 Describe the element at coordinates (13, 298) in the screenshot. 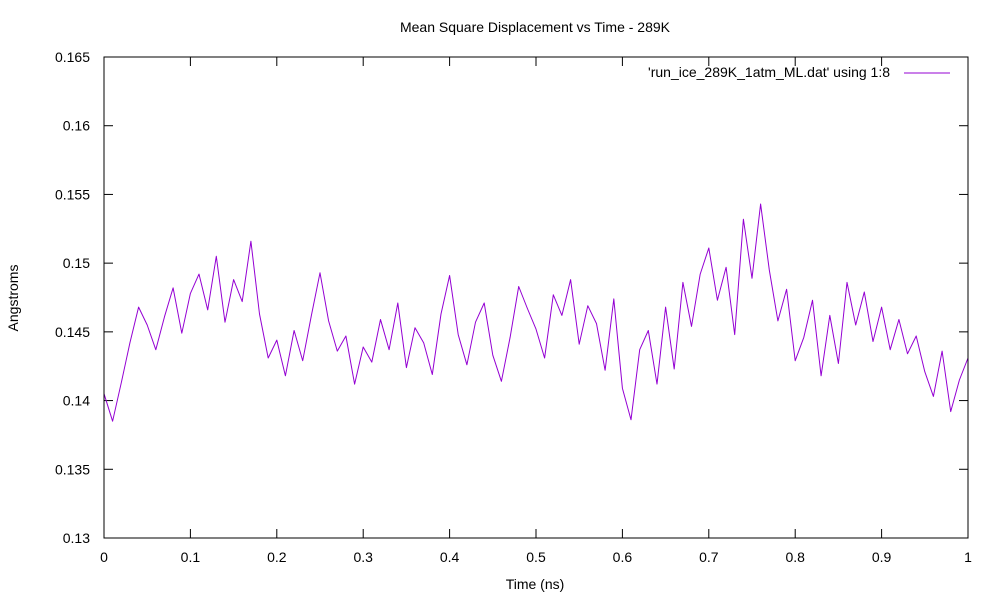

I see `y-axis-label: Angstroms` at that location.